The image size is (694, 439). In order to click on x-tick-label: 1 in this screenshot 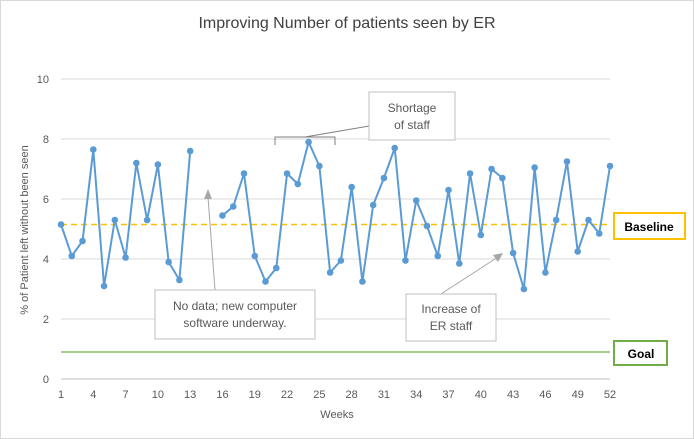, I will do `click(61, 395)`.